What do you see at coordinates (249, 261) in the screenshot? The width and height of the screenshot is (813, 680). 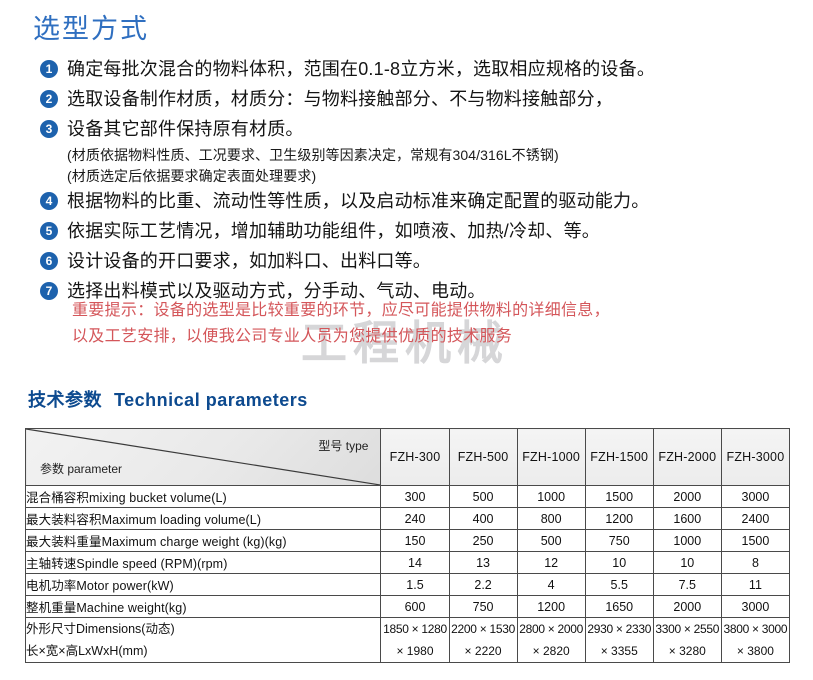 I see `list-item-text: 设计设备的开口要求，如加料口、出料口等。` at bounding box center [249, 261].